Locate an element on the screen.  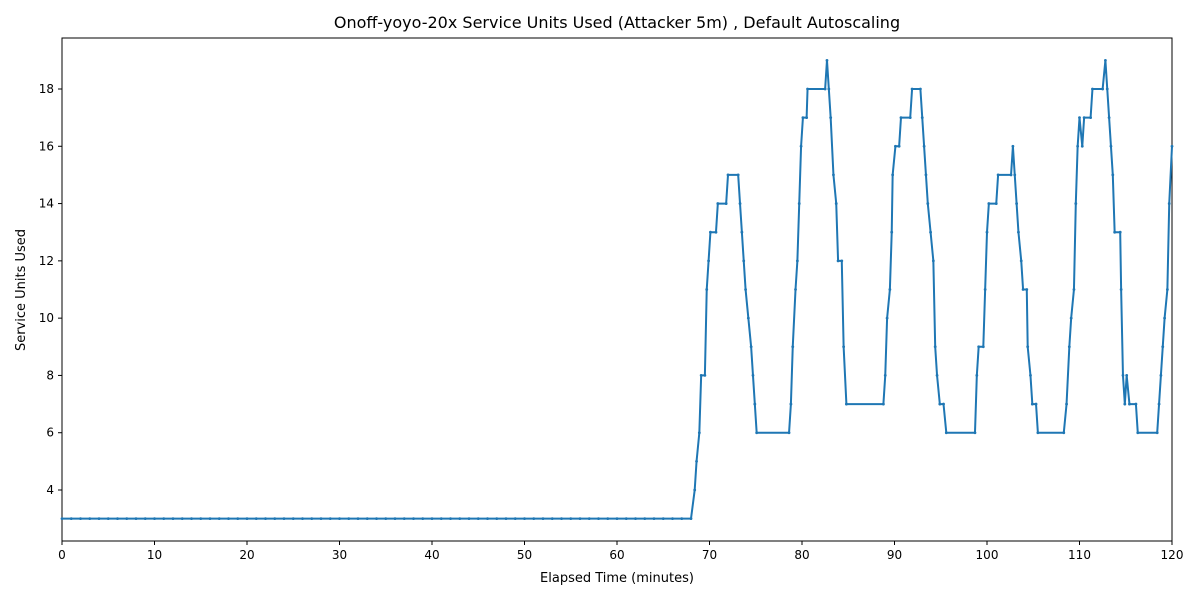
x-tick-label: 60 is located at coordinates (616, 555).